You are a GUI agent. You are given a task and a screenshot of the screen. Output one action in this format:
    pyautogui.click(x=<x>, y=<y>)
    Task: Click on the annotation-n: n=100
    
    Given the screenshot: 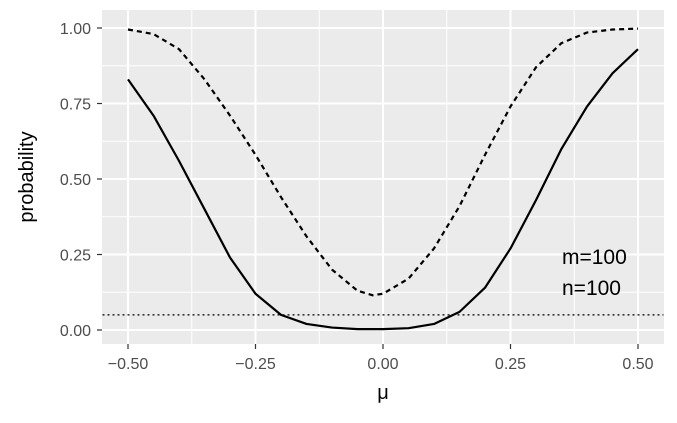 What is the action you would take?
    pyautogui.click(x=591, y=288)
    